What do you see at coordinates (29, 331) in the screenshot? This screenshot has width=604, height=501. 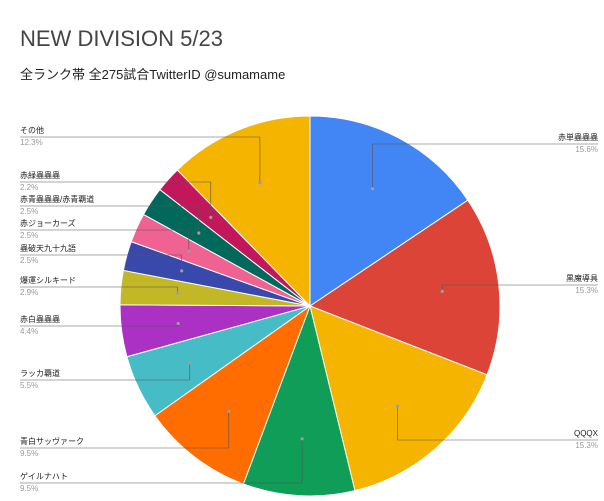 I see `slice-percent: 4.4%` at bounding box center [29, 331].